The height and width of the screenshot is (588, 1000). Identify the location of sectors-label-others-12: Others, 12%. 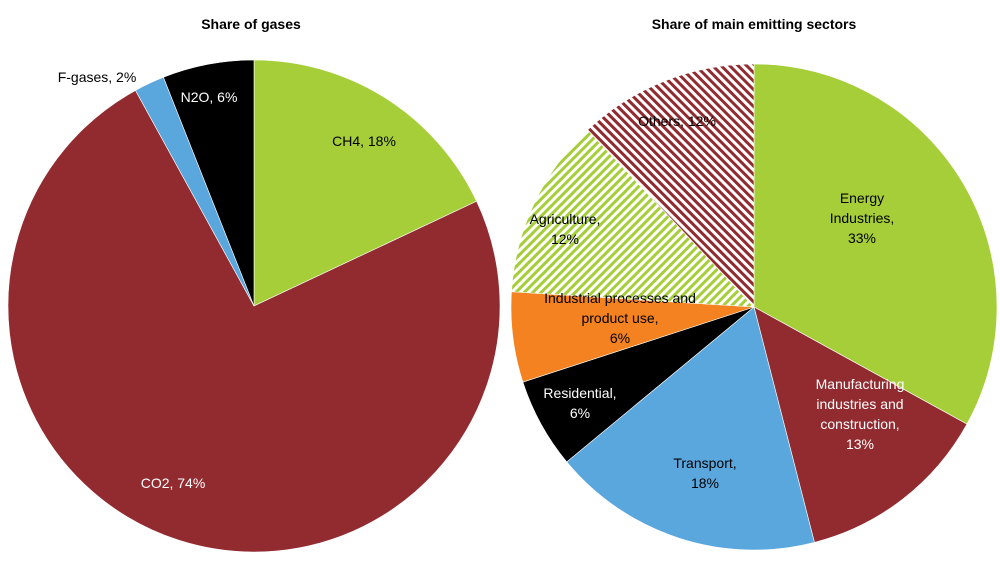
(677, 121).